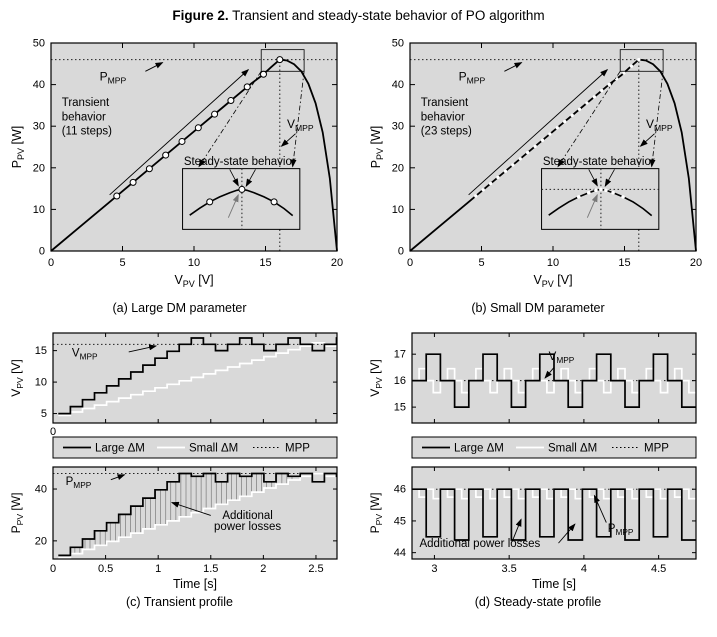 Image resolution: width=717 pixels, height=637 pixels. I want to click on top-subplot: 5 10 15 VPV [V], so click(173, 378).